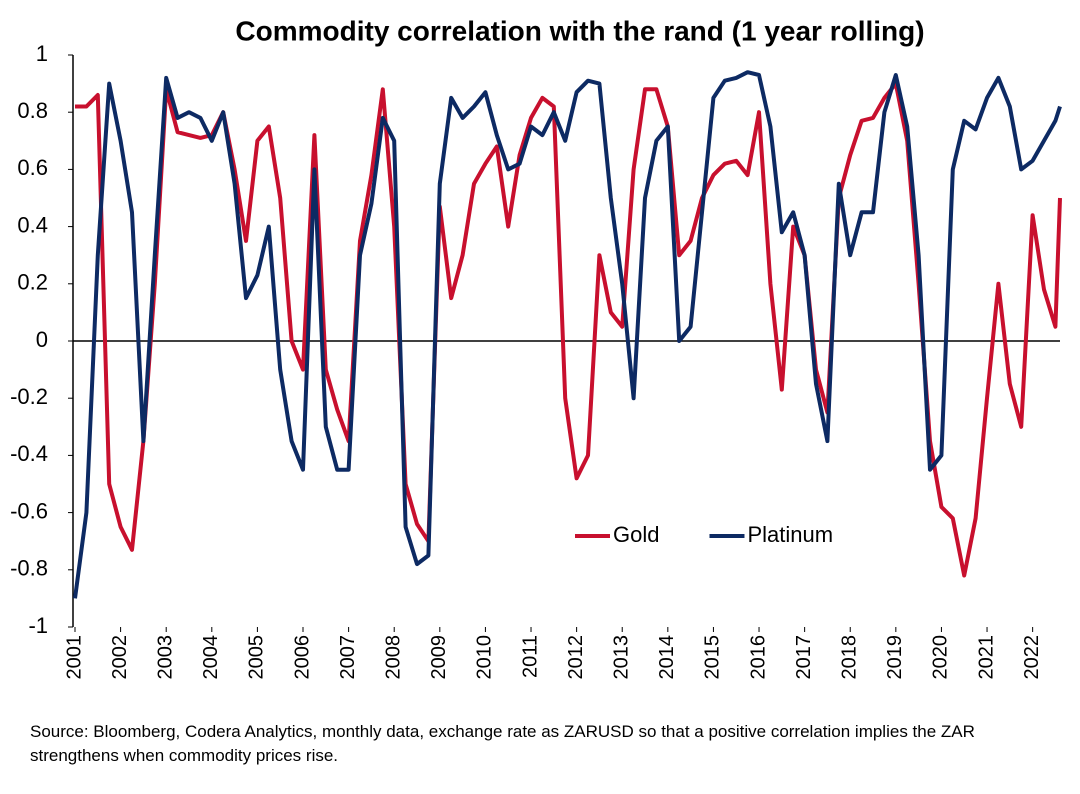 This screenshot has height=794, width=1080. I want to click on y-tick-label: 1, so click(42, 53).